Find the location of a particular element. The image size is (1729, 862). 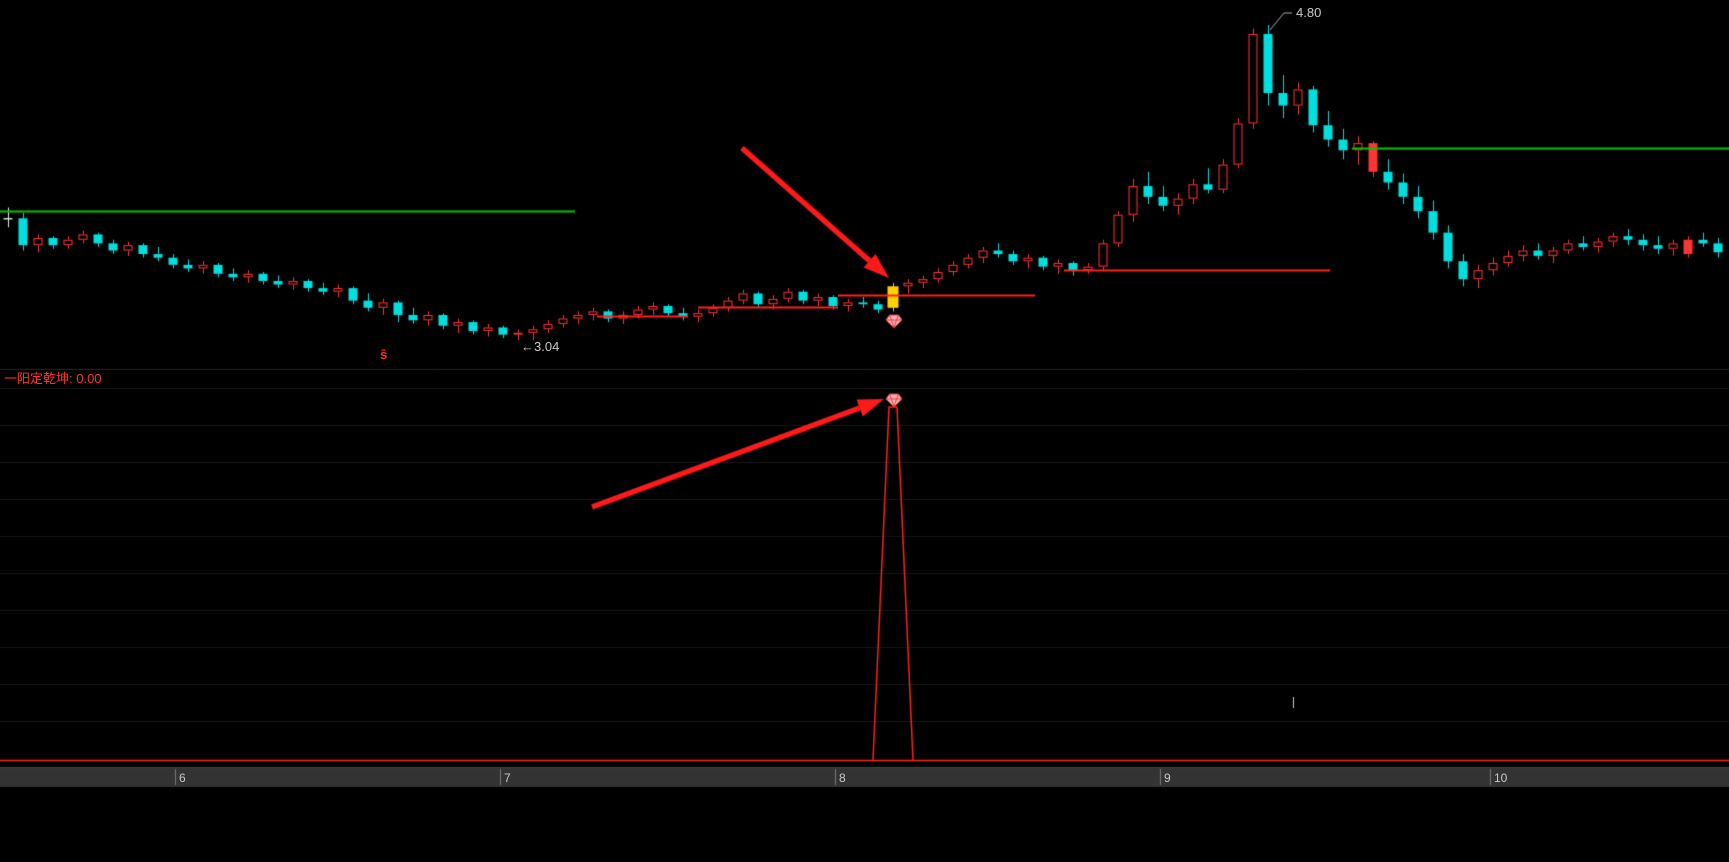

price-low-annotation: ←3.04 is located at coordinates (540, 346).